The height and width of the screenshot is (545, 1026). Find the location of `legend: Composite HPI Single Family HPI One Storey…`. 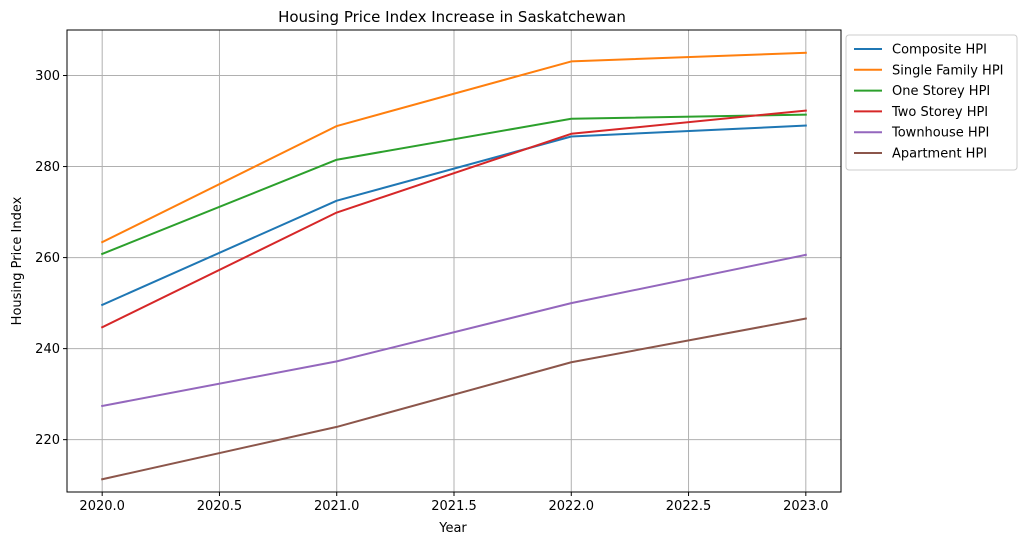

legend: Composite HPI Single Family HPI One Storey… is located at coordinates (931, 102).